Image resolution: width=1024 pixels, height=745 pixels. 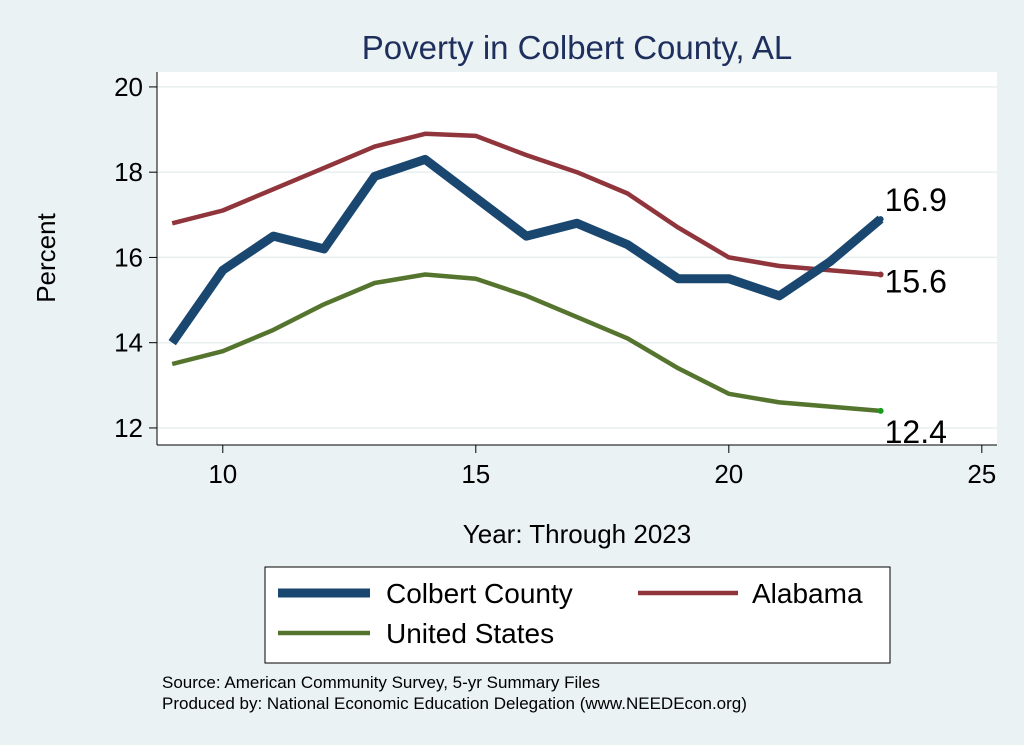 What do you see at coordinates (526, 343) in the screenshot?
I see `series-line-united-states` at bounding box center [526, 343].